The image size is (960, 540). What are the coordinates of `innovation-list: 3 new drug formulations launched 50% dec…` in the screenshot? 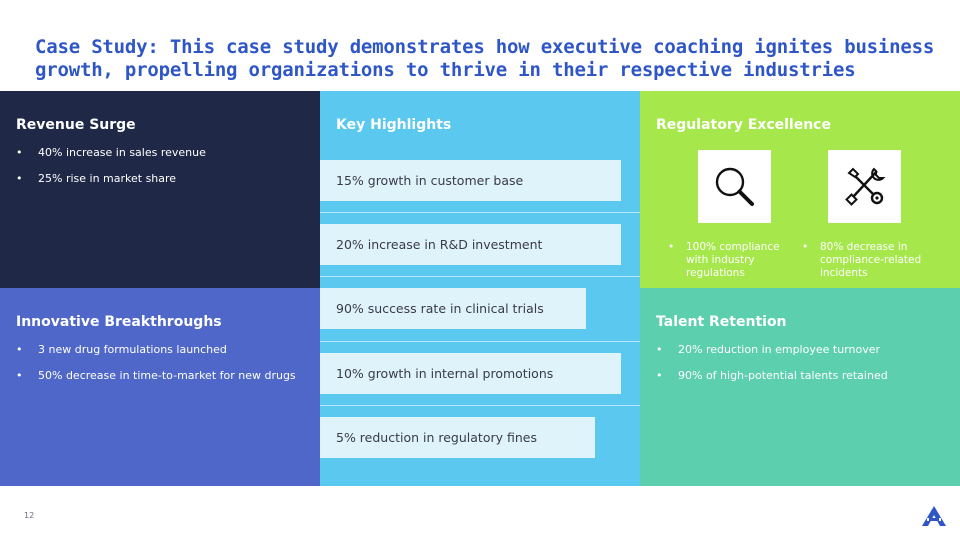 It's located at (156, 369).